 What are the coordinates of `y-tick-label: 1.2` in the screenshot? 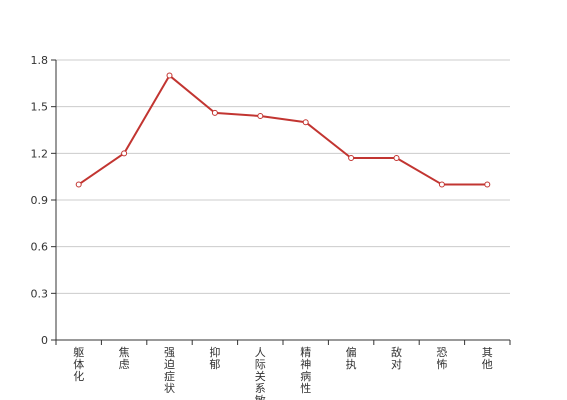 It's located at (40, 153).